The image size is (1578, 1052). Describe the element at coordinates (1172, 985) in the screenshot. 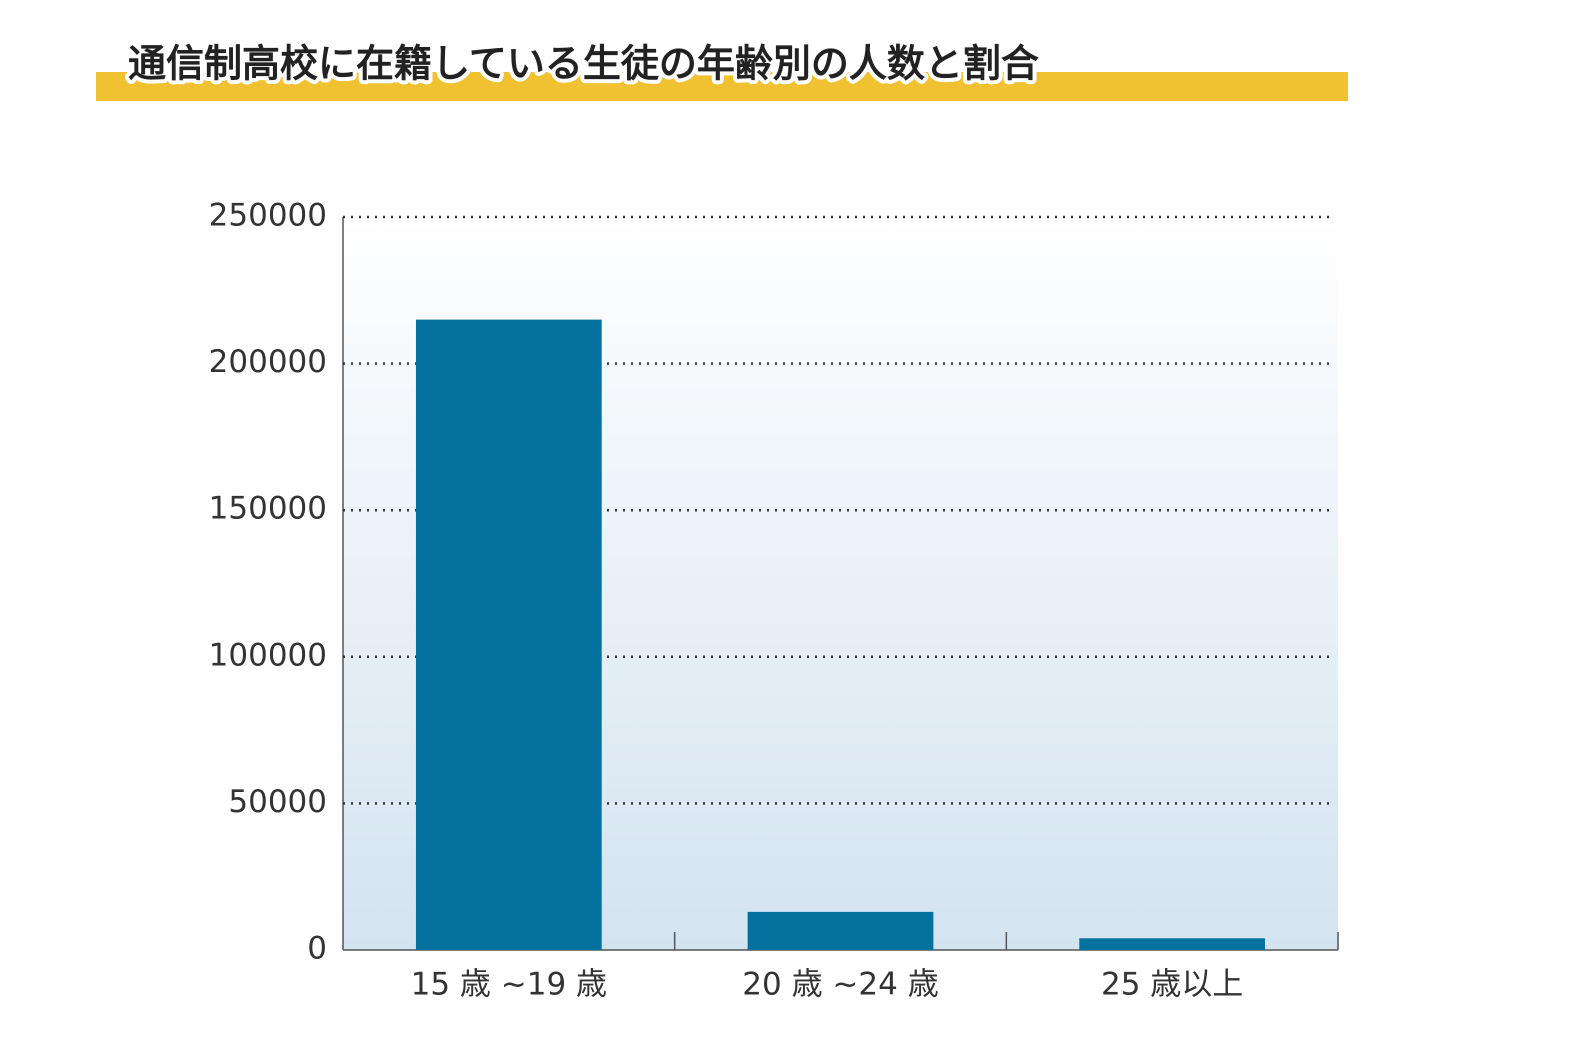

I see `x-tick-label: 25 歳以上` at that location.